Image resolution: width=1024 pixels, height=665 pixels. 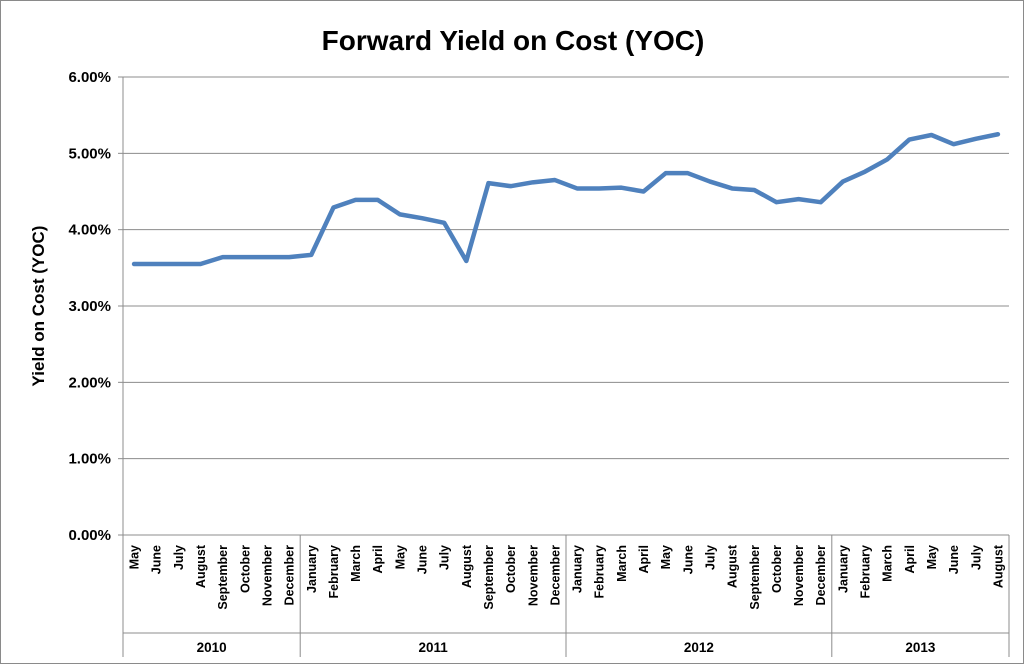 What do you see at coordinates (89, 77) in the screenshot?
I see `y-tick-label: 6.00%` at bounding box center [89, 77].